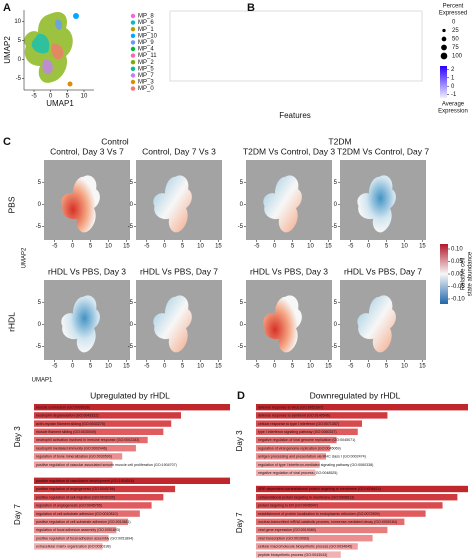 The width and height of the screenshot is (474, 559). Describe the element at coordinates (146, 30) in the screenshot. I see `legend-label: MP_1` at that location.